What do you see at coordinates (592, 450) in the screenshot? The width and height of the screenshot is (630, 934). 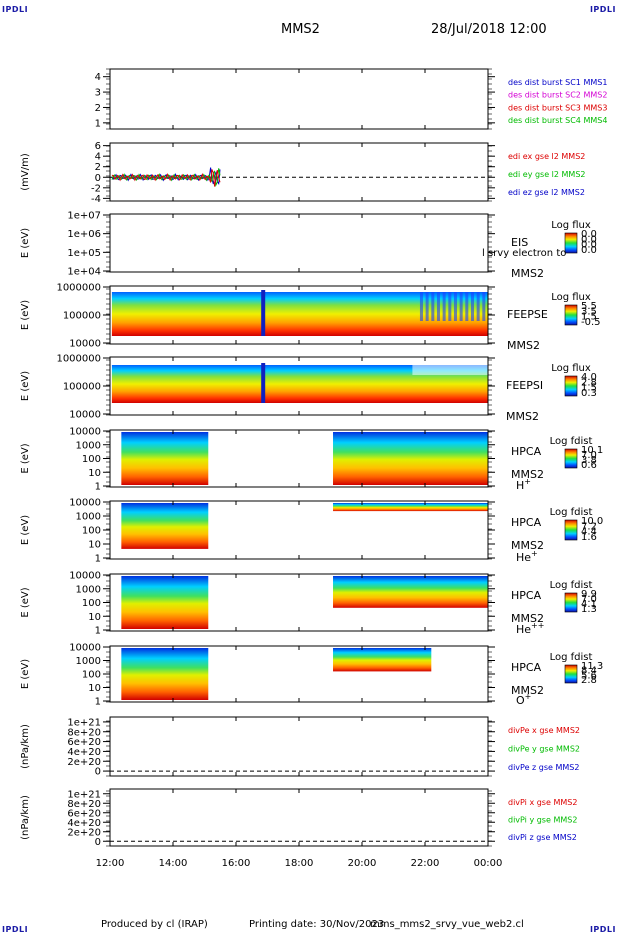 I see `colorbar-tick: 10.1` at bounding box center [592, 450].